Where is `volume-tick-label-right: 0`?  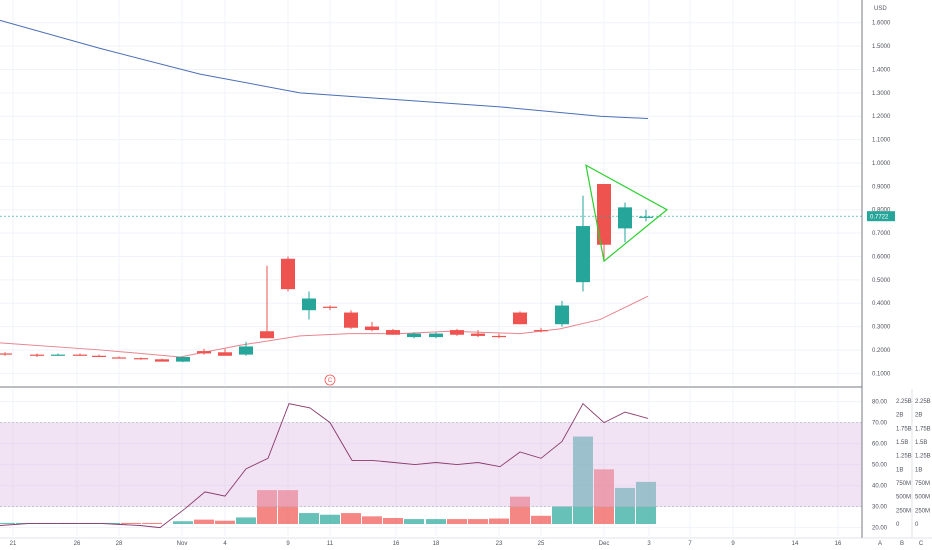
volume-tick-label-right: 0 is located at coordinates (917, 525).